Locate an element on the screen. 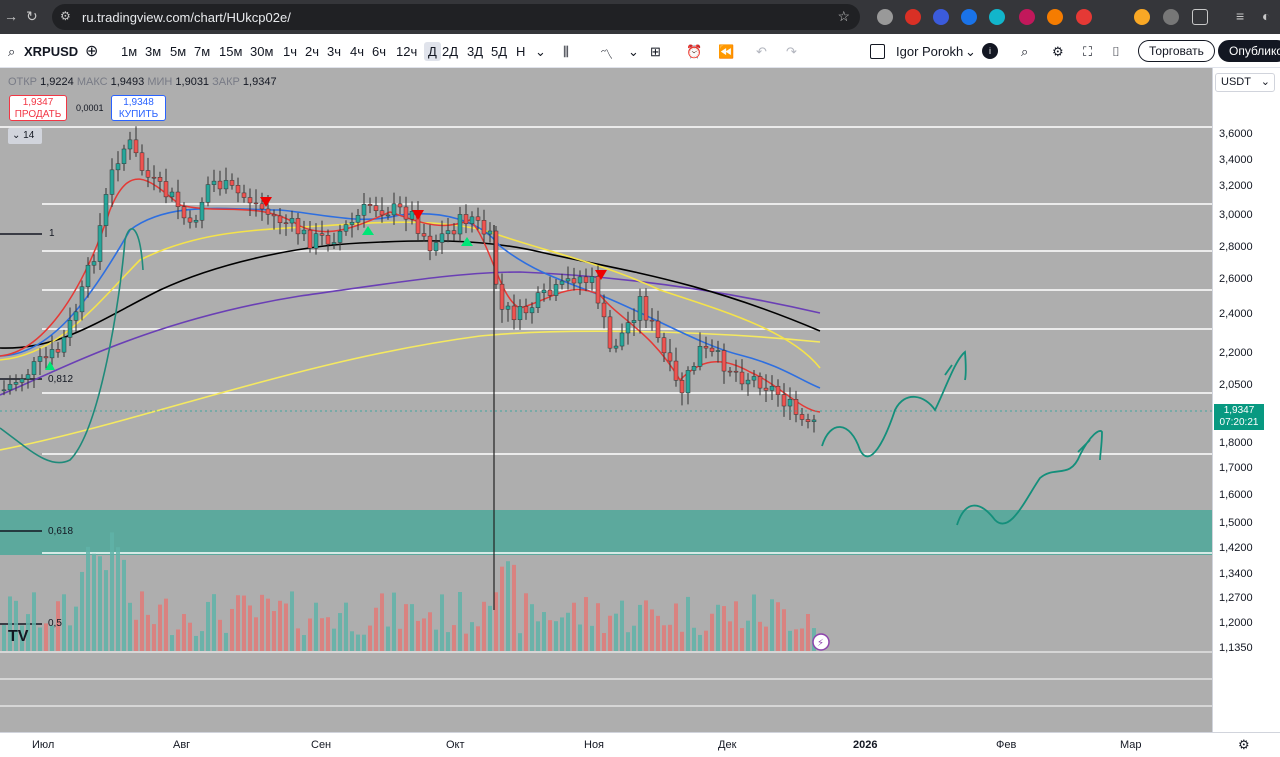  interval-12: Д is located at coordinates (432, 51).